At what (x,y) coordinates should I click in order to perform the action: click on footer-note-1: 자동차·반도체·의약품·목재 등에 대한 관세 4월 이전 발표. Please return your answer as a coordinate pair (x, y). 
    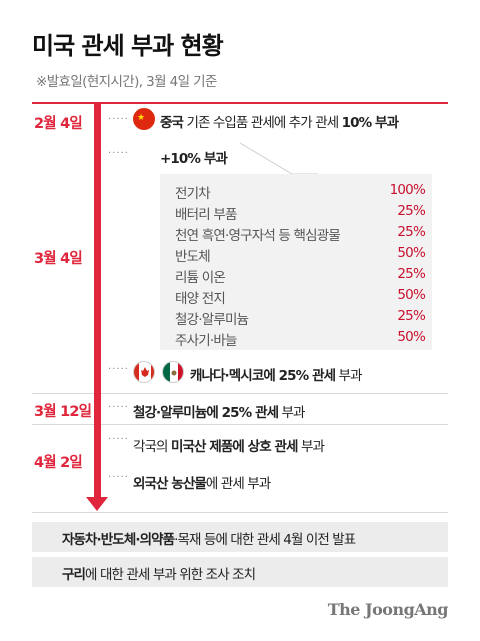
    Looking at the image, I should click on (240, 537).